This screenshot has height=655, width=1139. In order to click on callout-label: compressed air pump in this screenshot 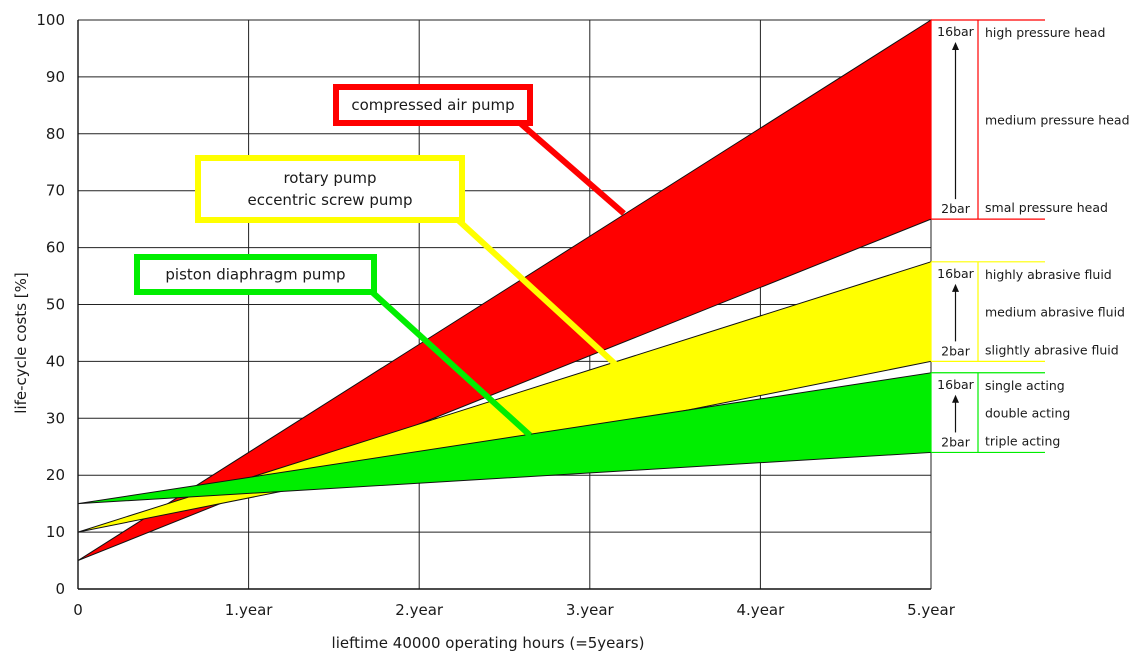, I will do `click(432, 105)`.